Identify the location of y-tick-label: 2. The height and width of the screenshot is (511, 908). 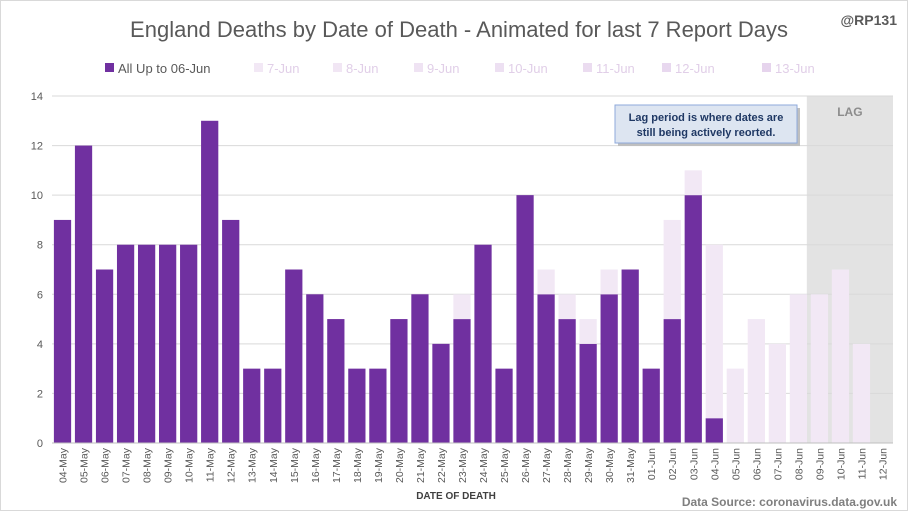
(40, 394).